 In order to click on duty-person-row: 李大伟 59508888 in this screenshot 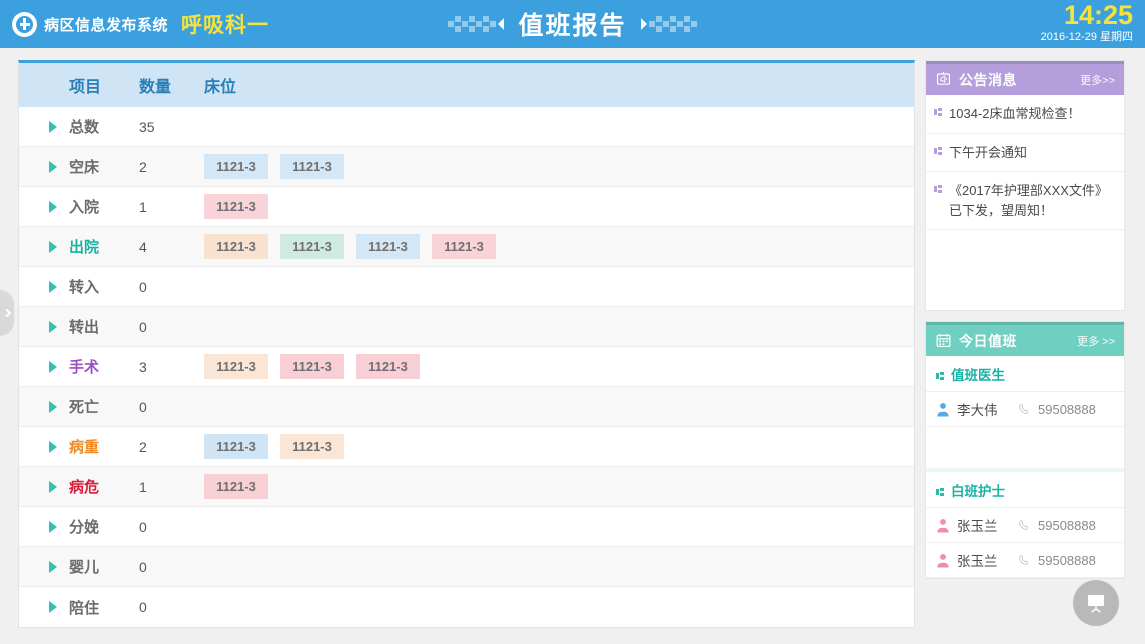, I will do `click(1025, 409)`.